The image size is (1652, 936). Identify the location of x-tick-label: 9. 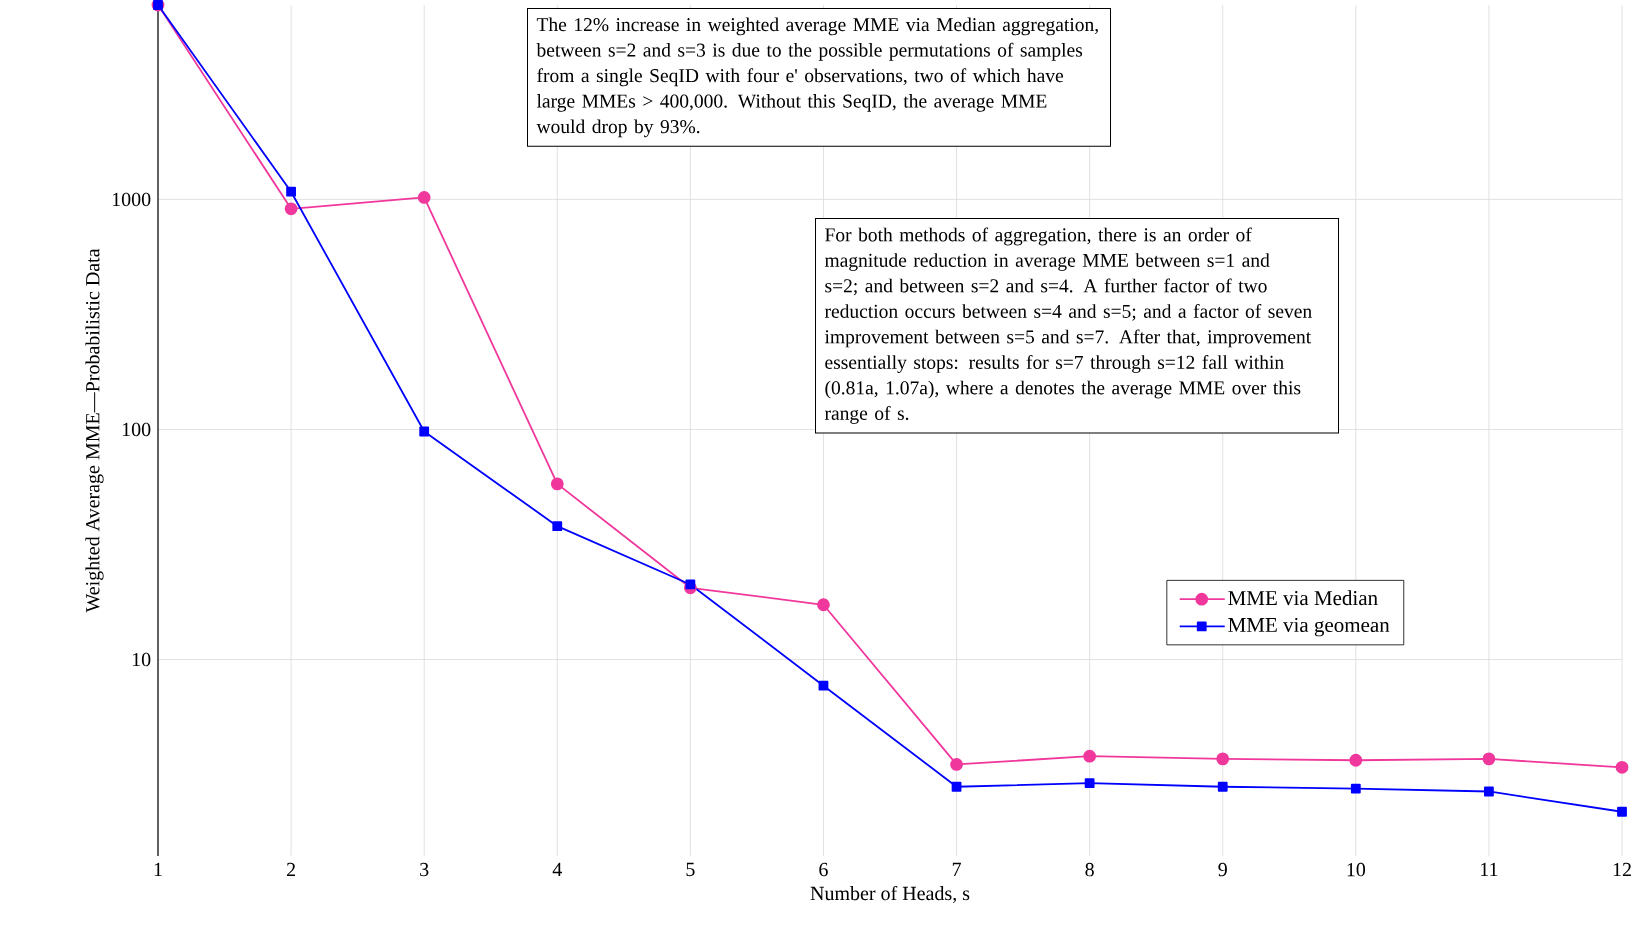
(1222, 869).